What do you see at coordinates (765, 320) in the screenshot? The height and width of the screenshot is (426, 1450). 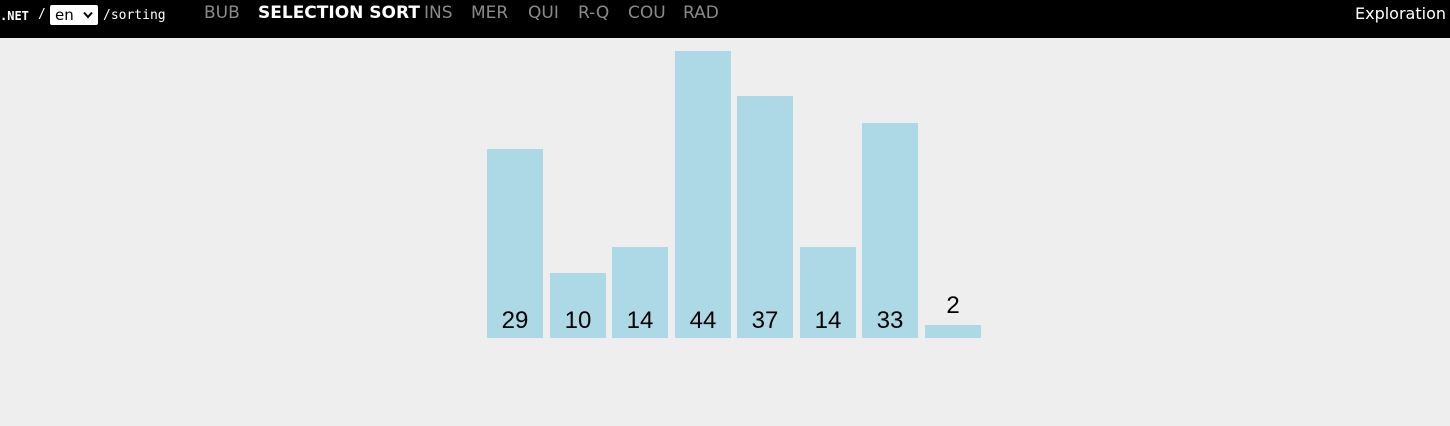 I see `bar-value-label: 37` at bounding box center [765, 320].